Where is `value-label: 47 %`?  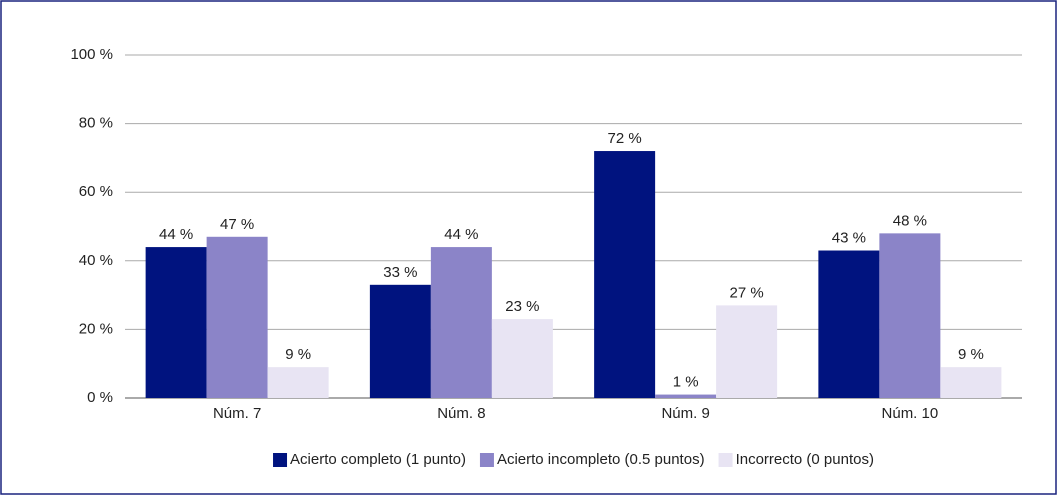 value-label: 47 % is located at coordinates (237, 224).